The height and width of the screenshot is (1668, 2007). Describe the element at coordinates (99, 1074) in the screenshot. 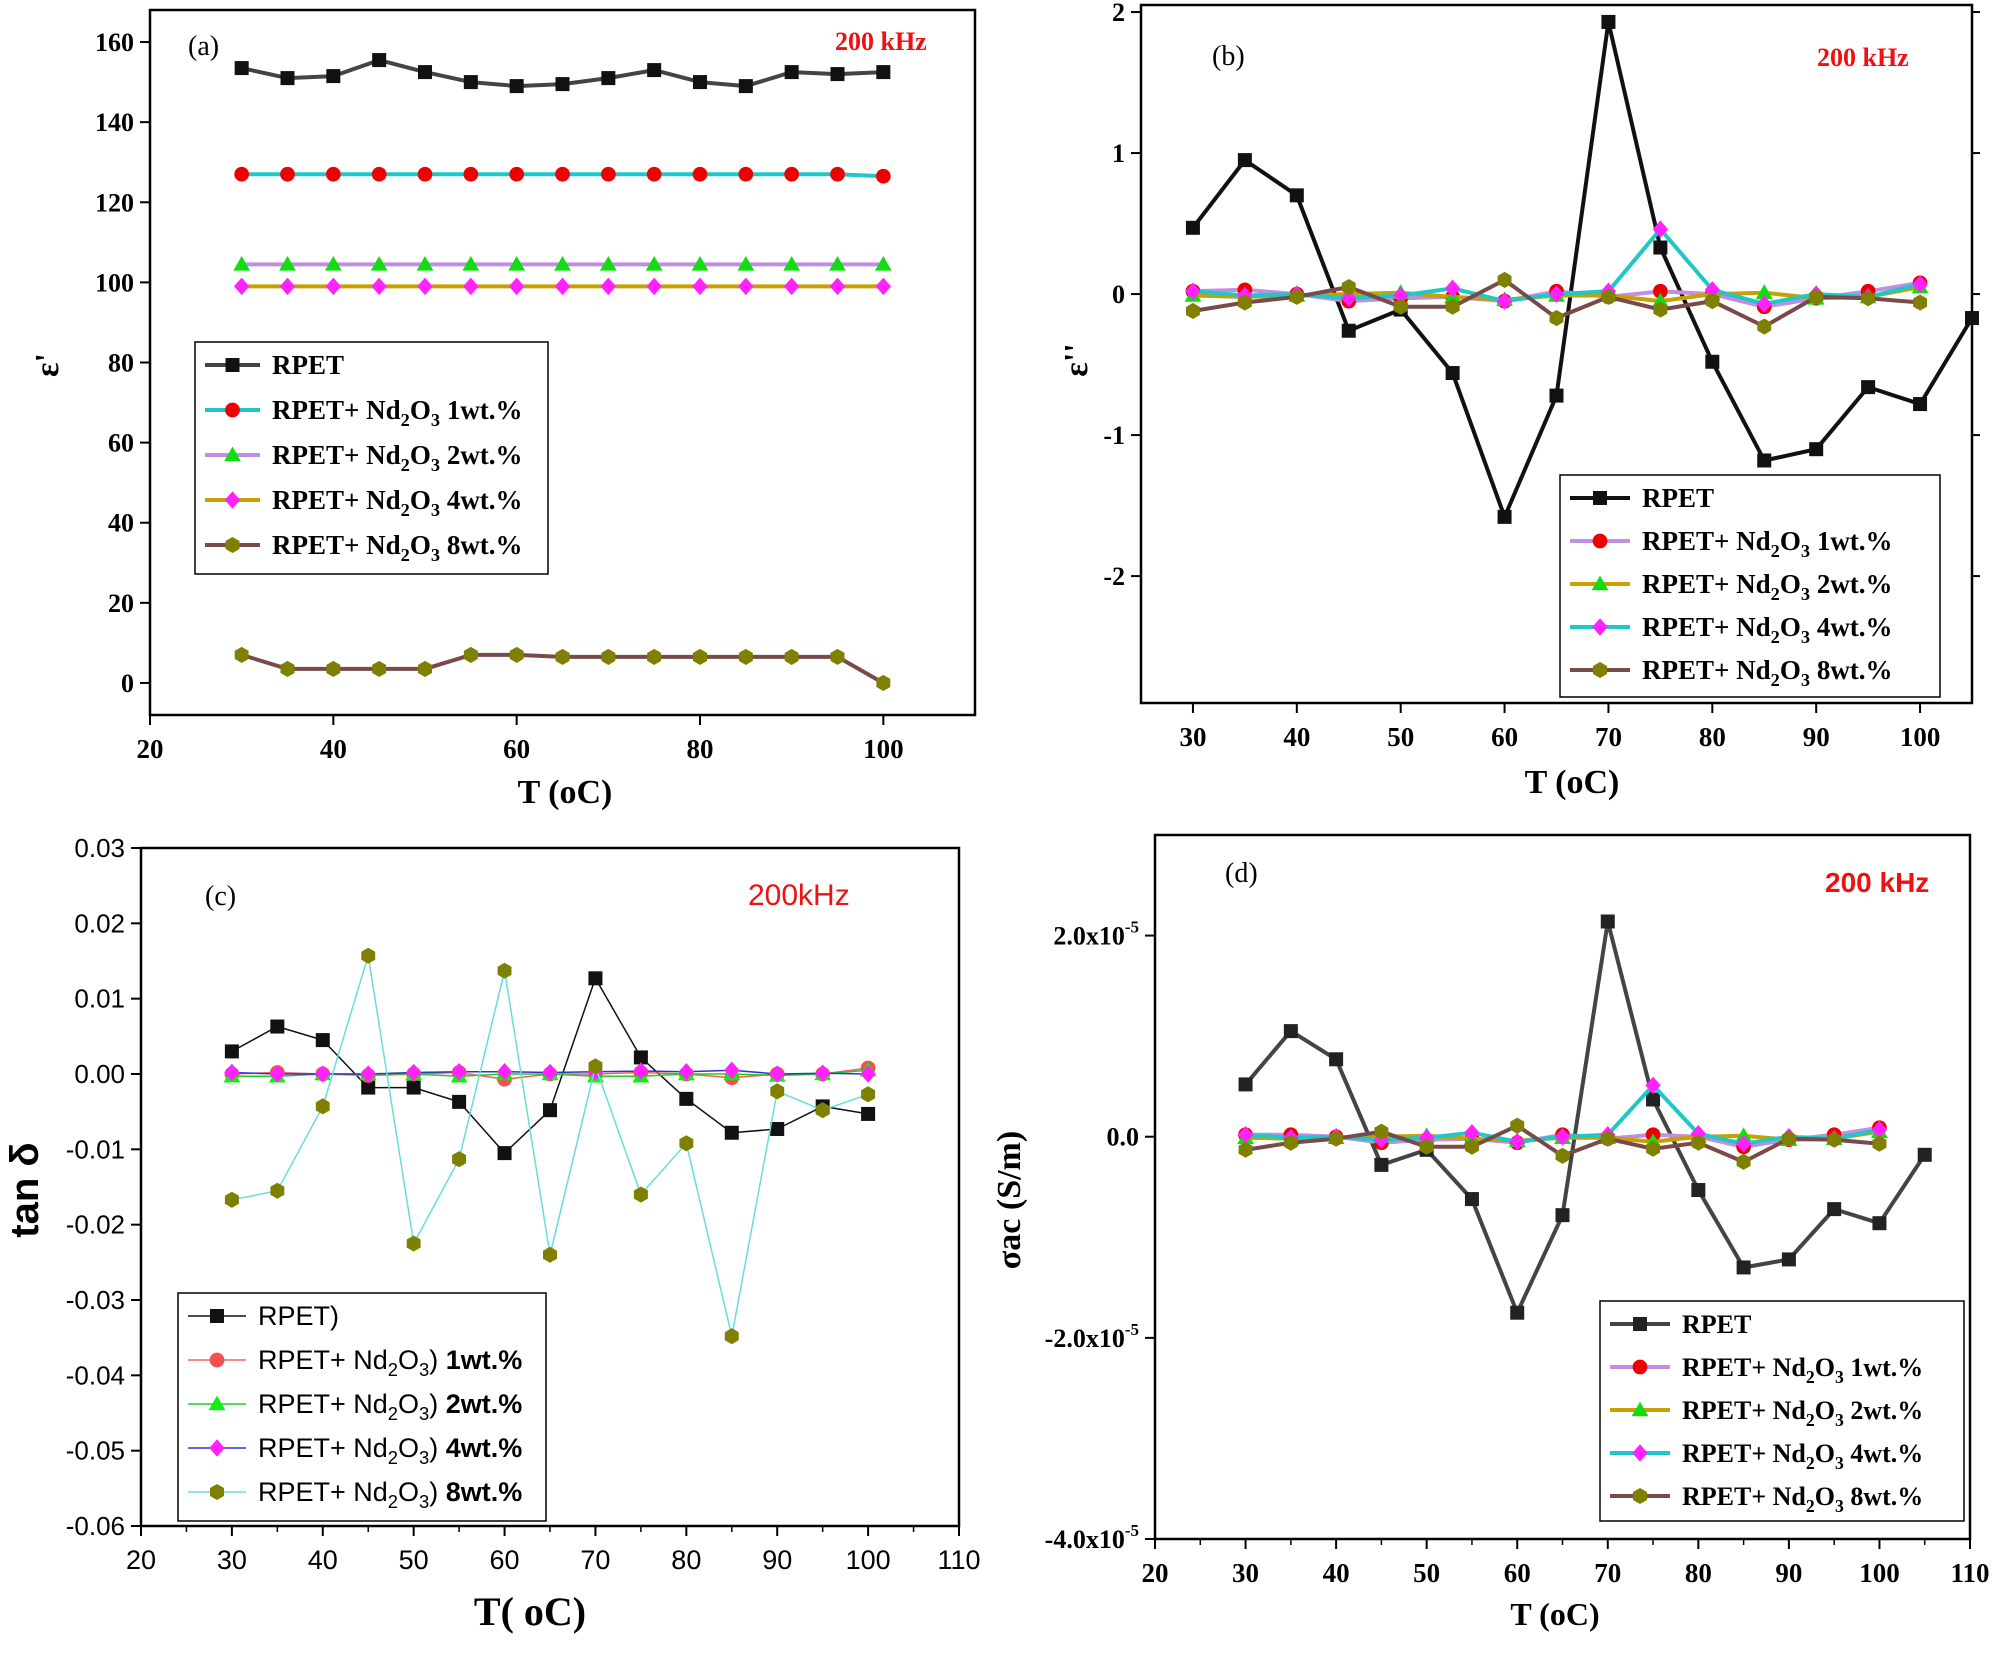

I see `y-tick-label-text: 0.00` at that location.